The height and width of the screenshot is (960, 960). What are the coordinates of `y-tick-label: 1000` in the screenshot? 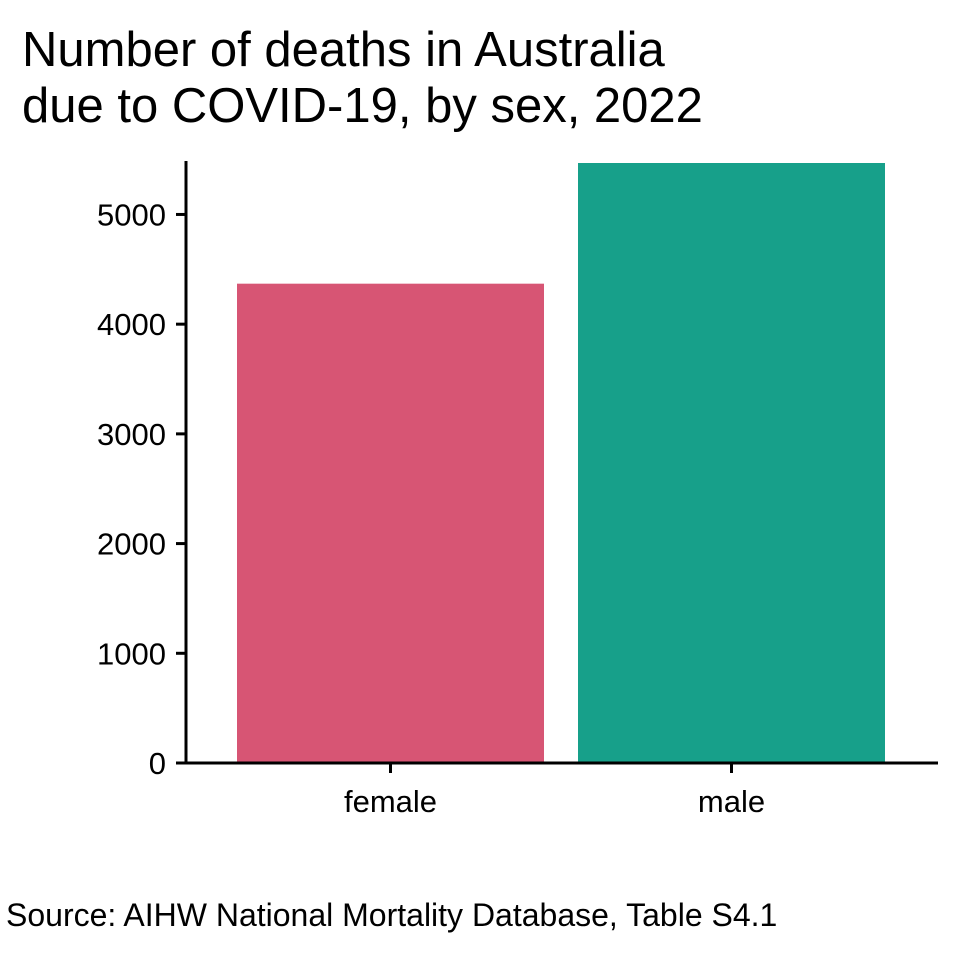 It's located at (131, 653).